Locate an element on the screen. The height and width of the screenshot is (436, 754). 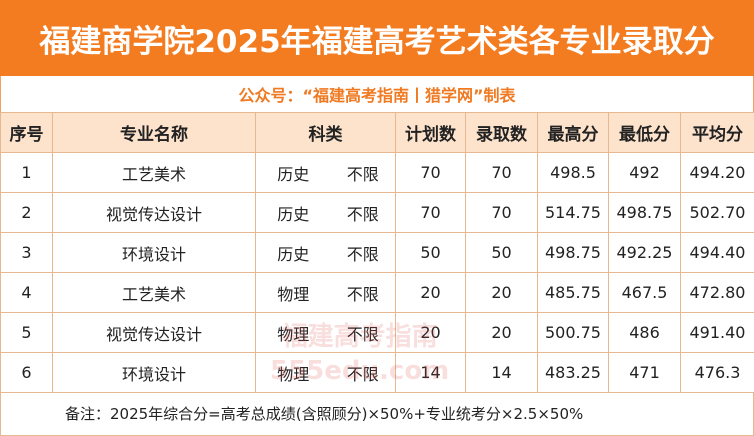
cell: 467.5 is located at coordinates (644, 292).